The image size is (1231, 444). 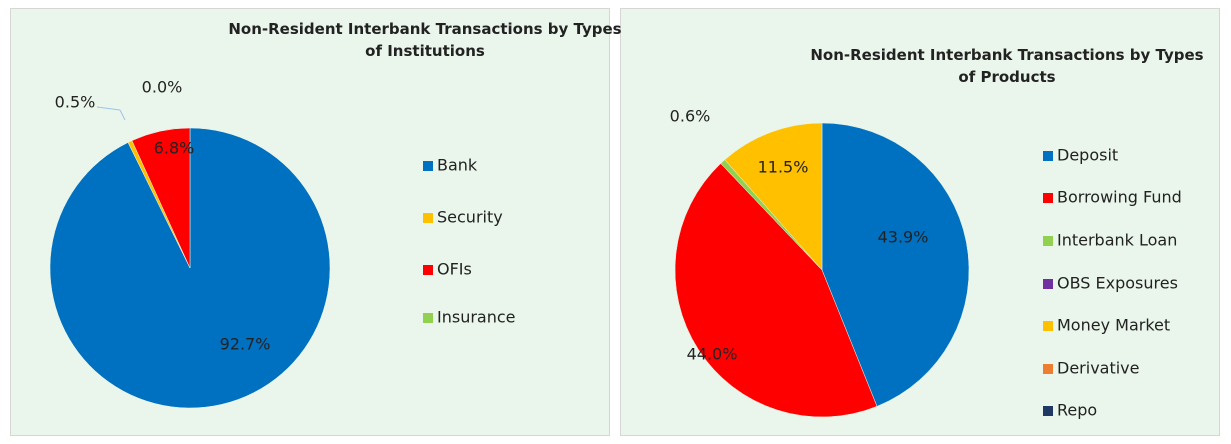 What do you see at coordinates (903, 237) in the screenshot?
I see `data-label: 43.9%` at bounding box center [903, 237].